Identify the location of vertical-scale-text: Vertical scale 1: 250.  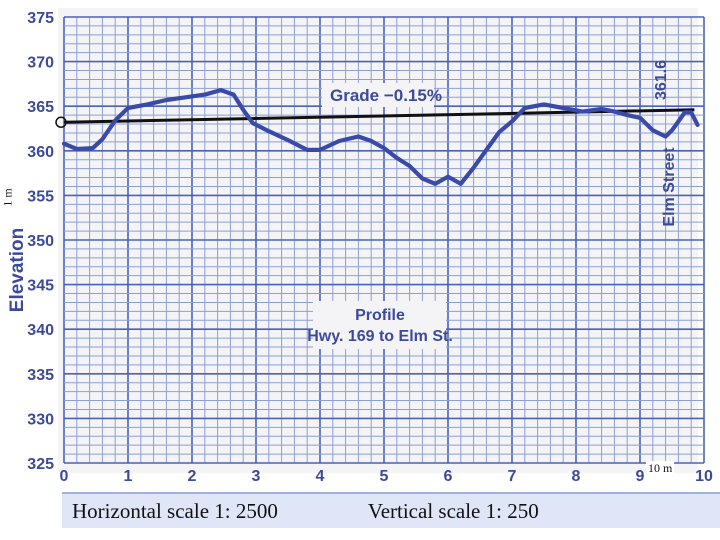
(453, 510).